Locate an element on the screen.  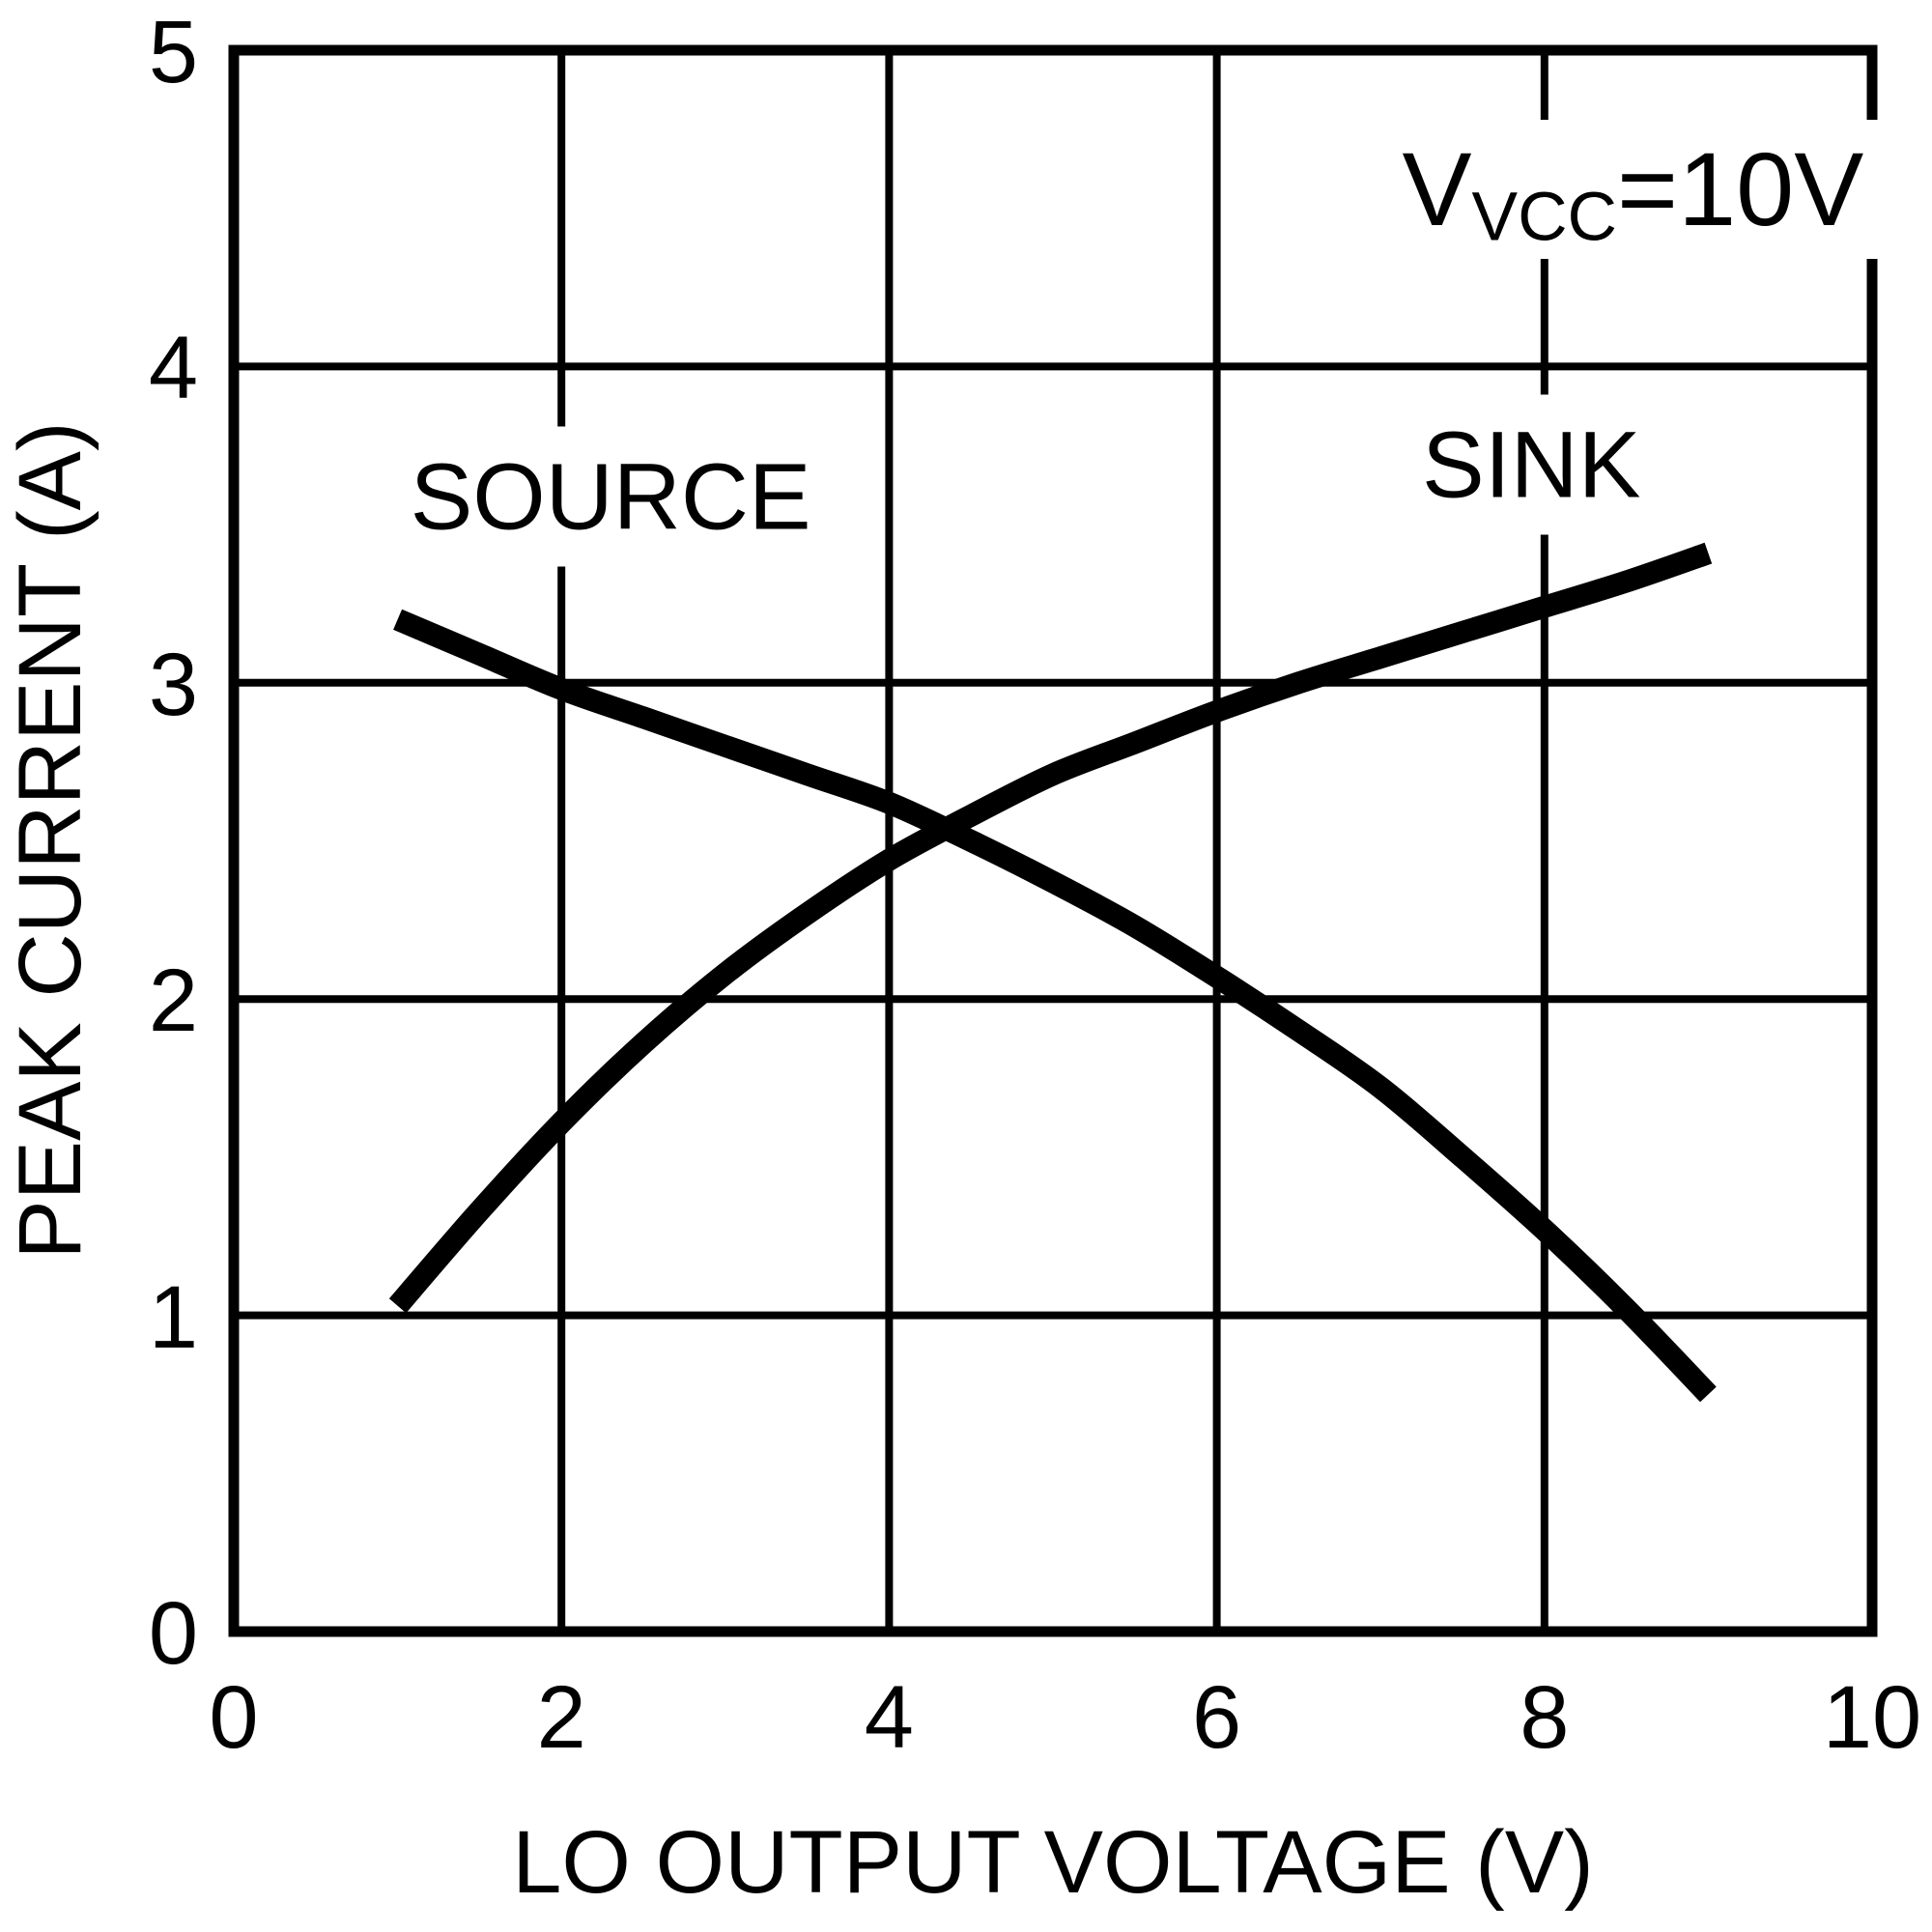
y-tick-label-5: 5 is located at coordinates (173, 52).